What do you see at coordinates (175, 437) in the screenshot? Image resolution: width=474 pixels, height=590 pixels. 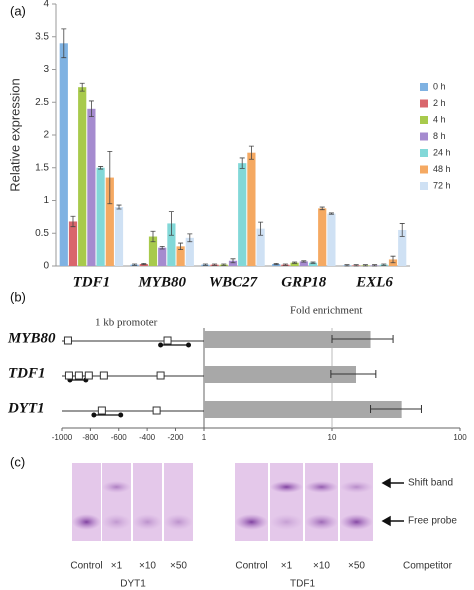 I see `x-tick-label: -200` at bounding box center [175, 437].